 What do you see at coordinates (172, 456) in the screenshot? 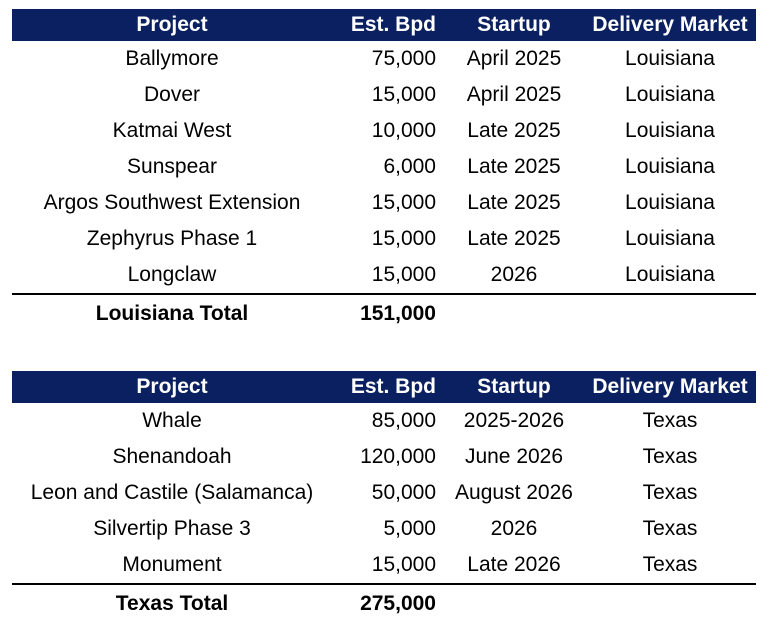
I see `cell-project: Shenandoah` at bounding box center [172, 456].